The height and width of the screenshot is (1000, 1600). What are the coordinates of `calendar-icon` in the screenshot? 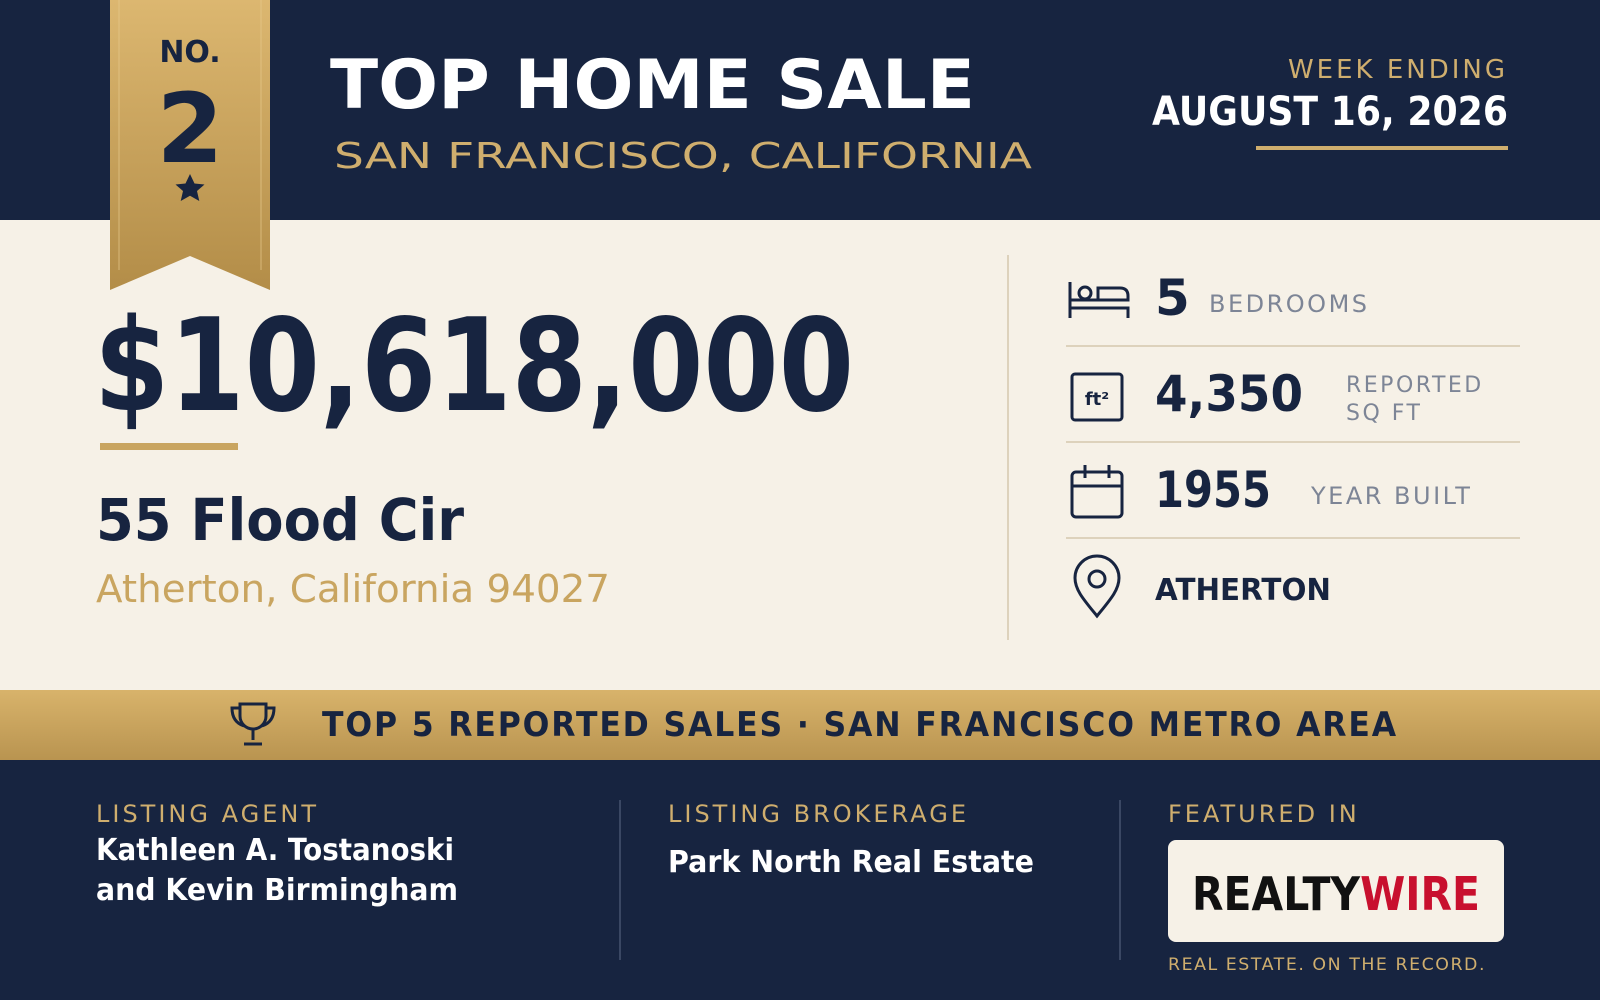 It's located at (1097, 492).